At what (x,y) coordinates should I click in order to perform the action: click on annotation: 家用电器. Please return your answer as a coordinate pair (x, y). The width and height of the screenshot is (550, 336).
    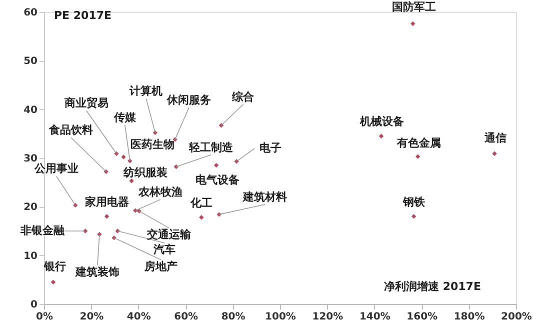
    Looking at the image, I should click on (106, 201).